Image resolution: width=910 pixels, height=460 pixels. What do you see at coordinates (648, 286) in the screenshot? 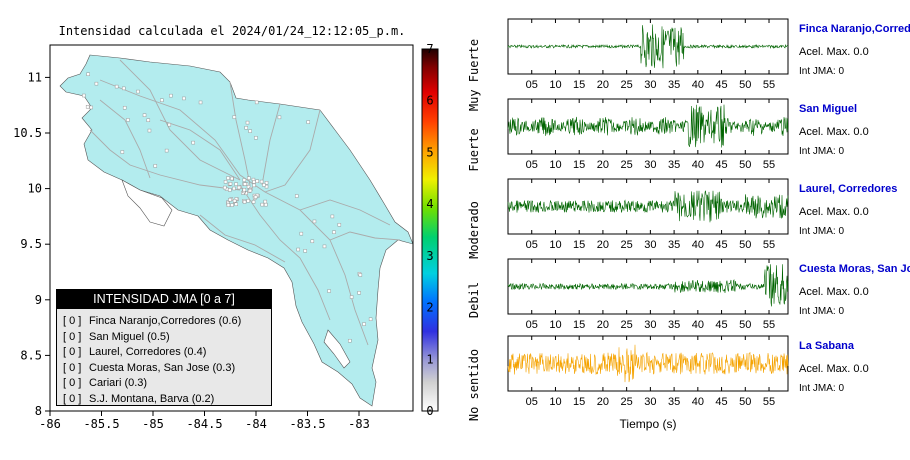
I see `trace-frame` at bounding box center [648, 286].